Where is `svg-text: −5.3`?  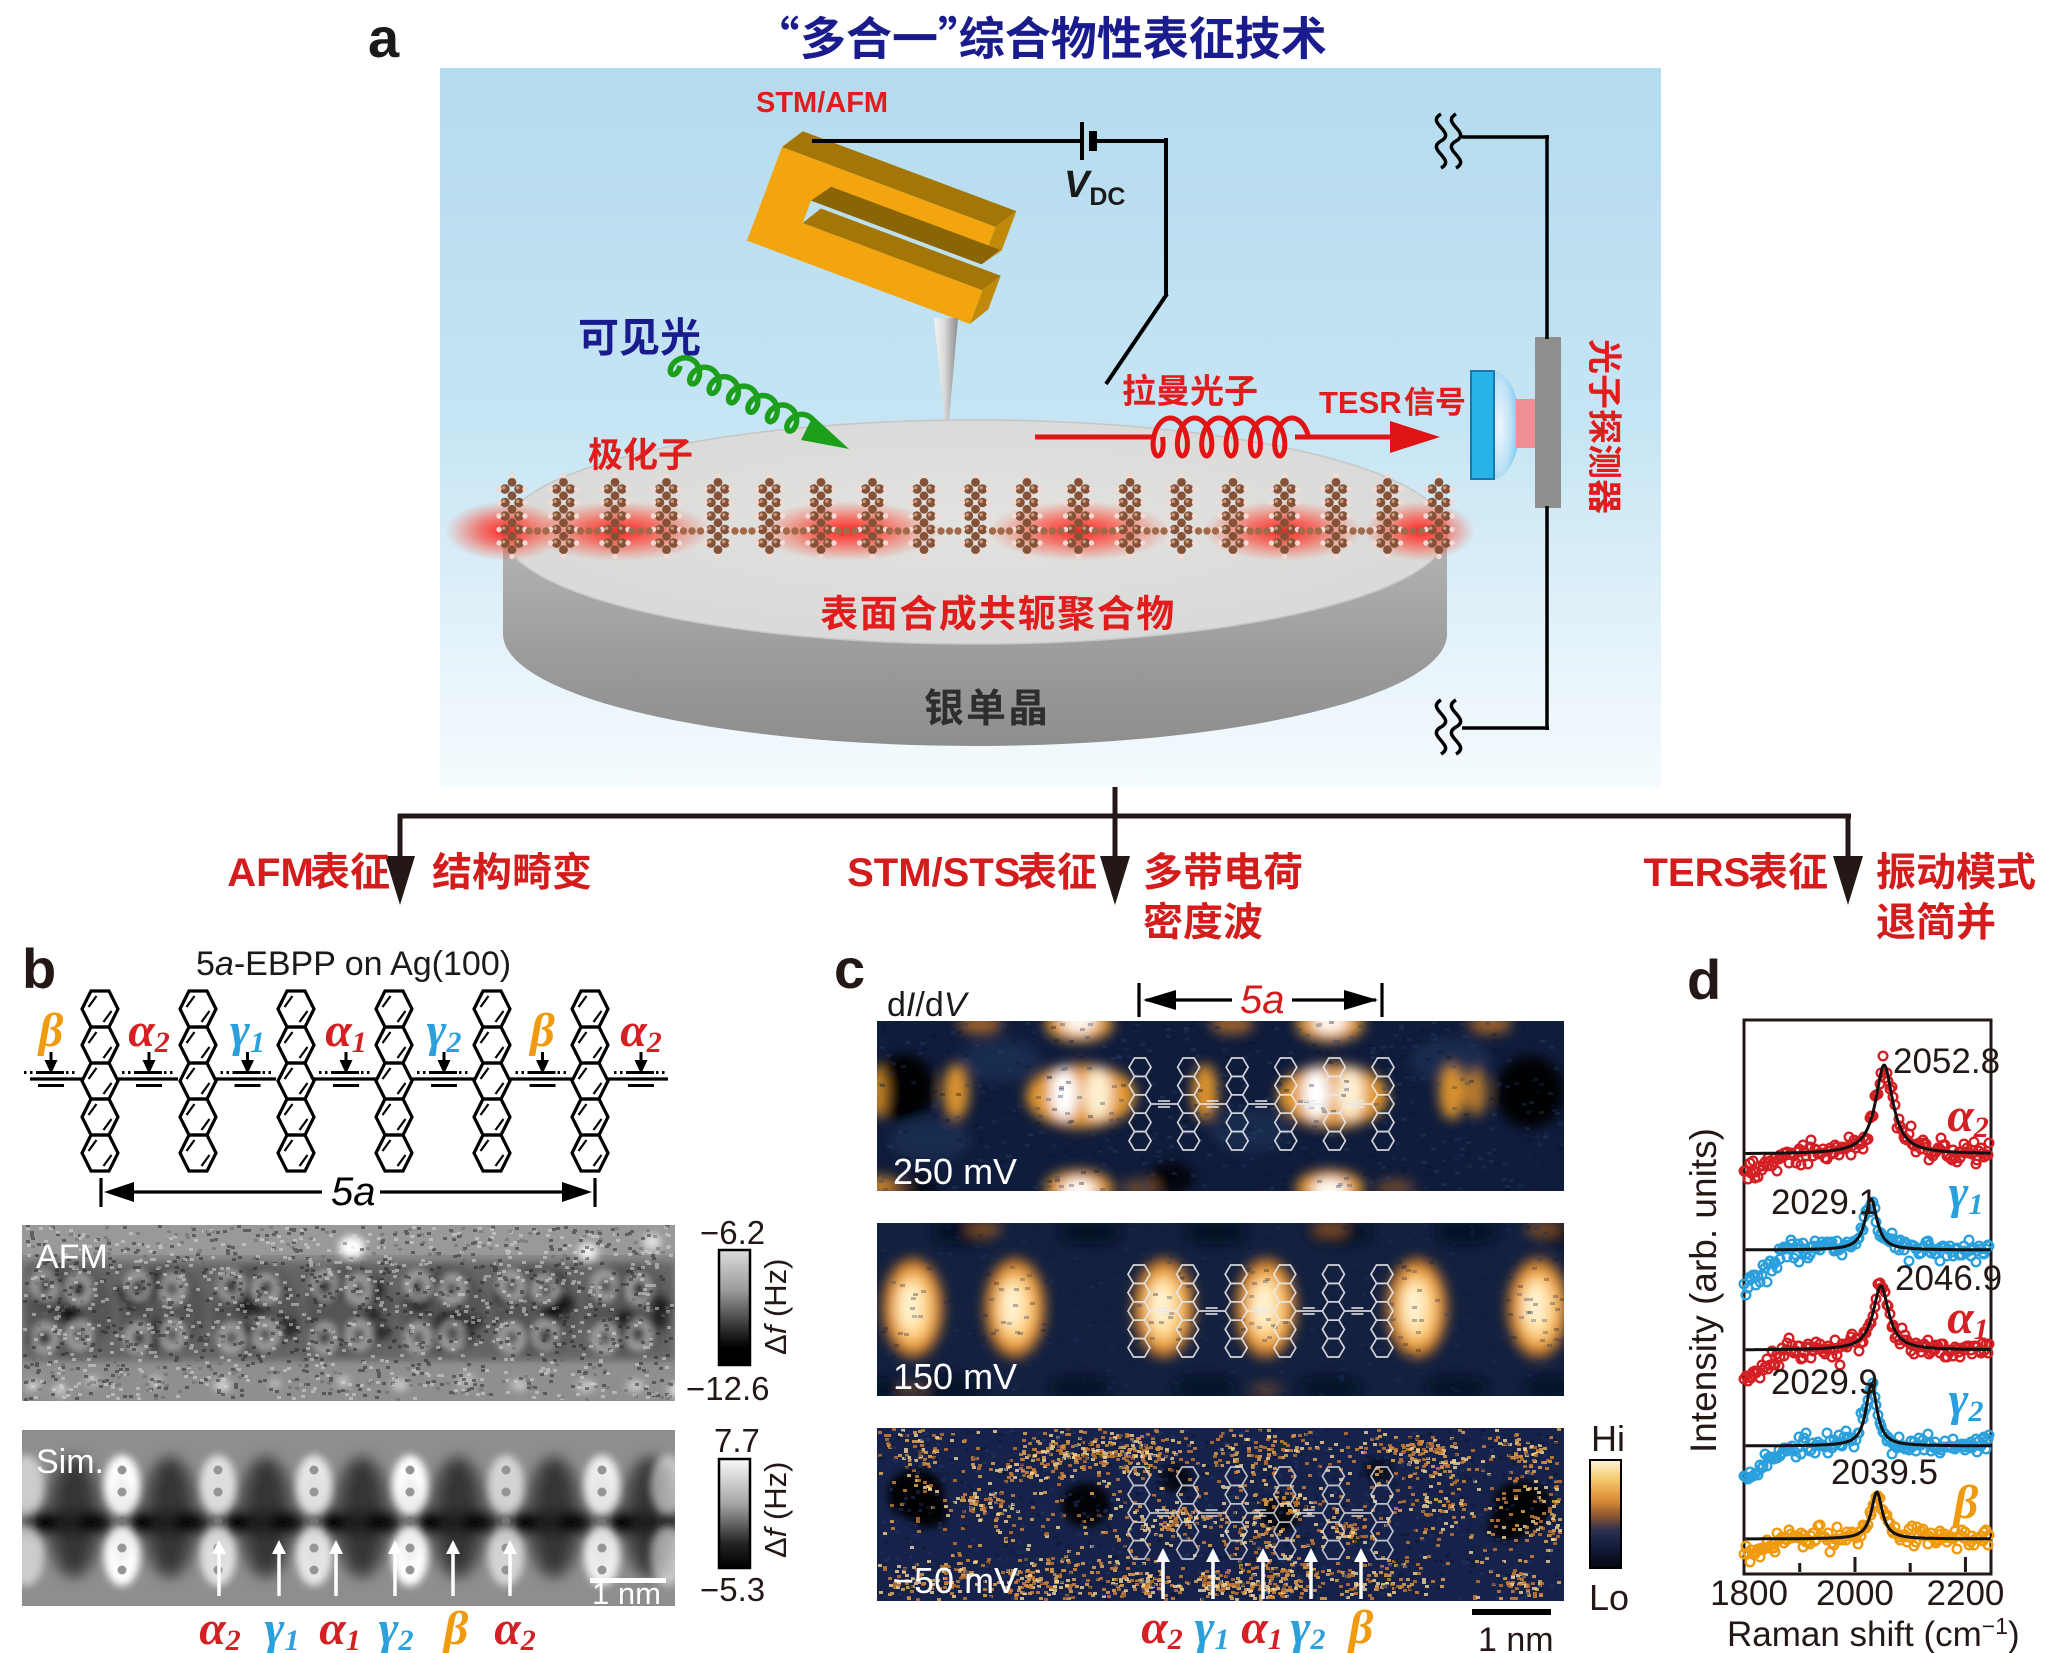
svg-text: −5.3 is located at coordinates (732, 1589).